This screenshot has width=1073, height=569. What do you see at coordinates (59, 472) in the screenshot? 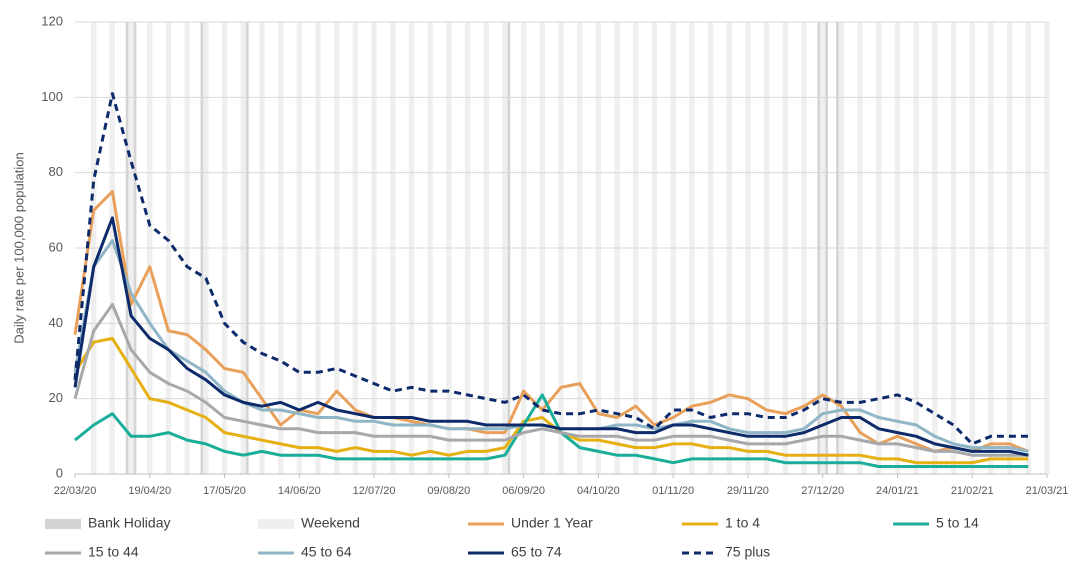
I see `y-tick-label: 0` at bounding box center [59, 472].